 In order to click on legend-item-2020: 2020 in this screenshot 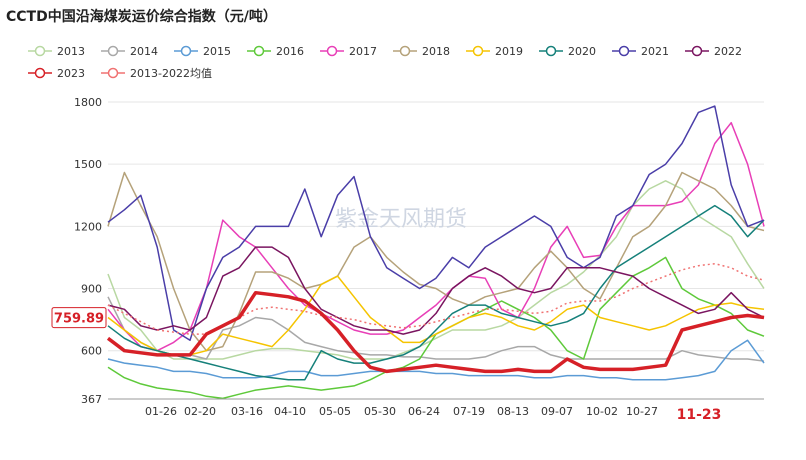, I will do `click(567, 51)`.